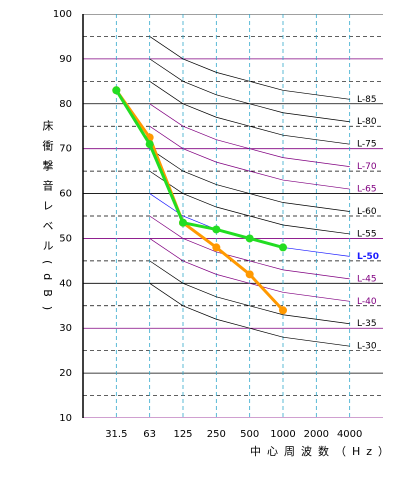 This screenshot has height=485, width=400. I want to click on y-tick-label: 30, so click(65, 328).